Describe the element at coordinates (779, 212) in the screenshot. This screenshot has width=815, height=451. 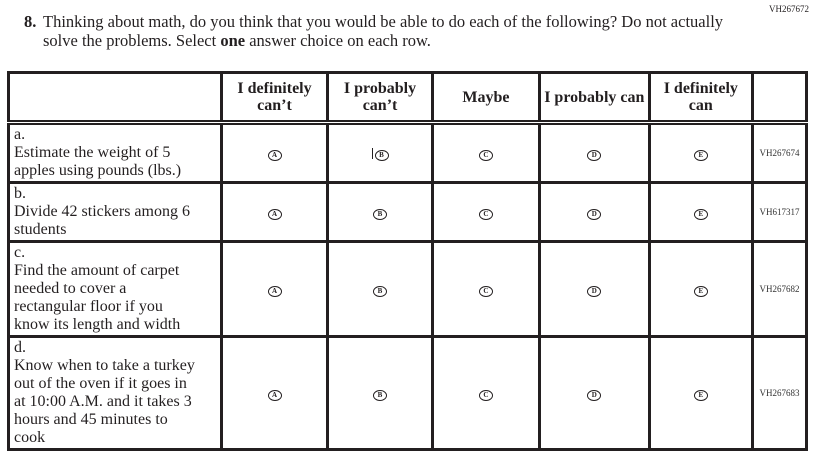
I see `item-id: VH617317` at that location.